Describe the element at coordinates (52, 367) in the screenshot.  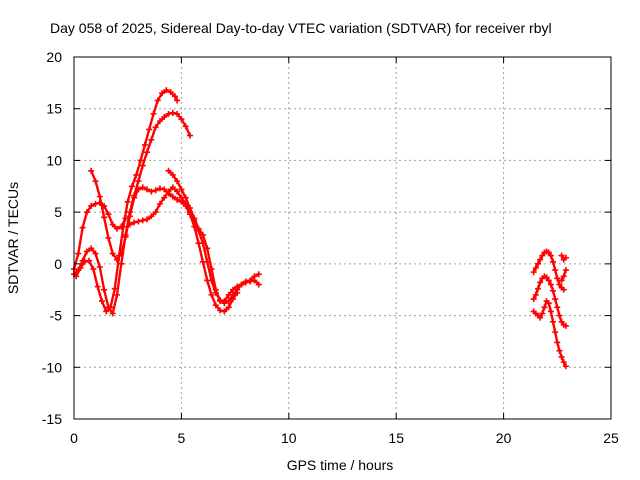
I see `y-tick-label: -10` at that location.